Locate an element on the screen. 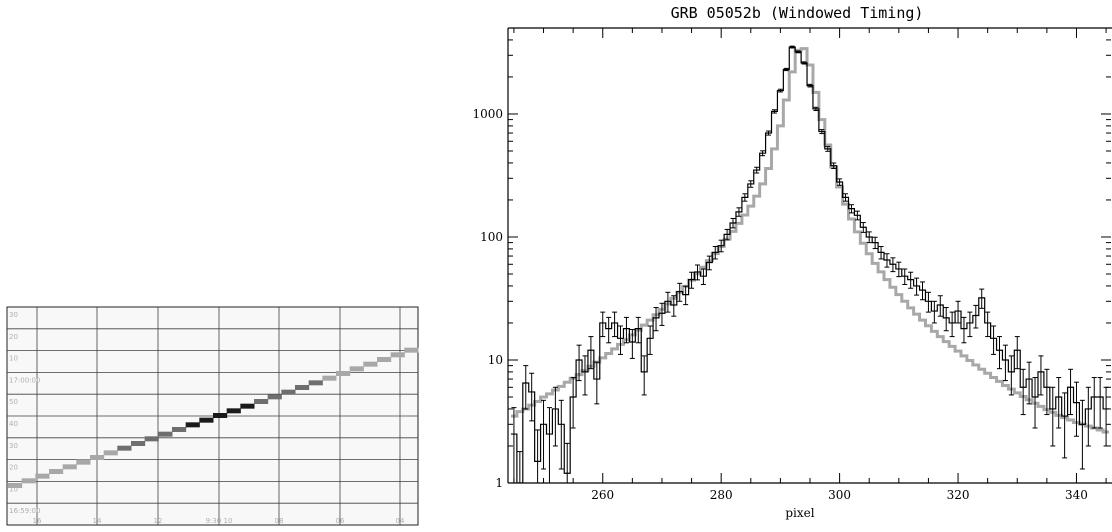 The width and height of the screenshot is (1112, 532). strip-chart-trace is located at coordinates (213, 417).